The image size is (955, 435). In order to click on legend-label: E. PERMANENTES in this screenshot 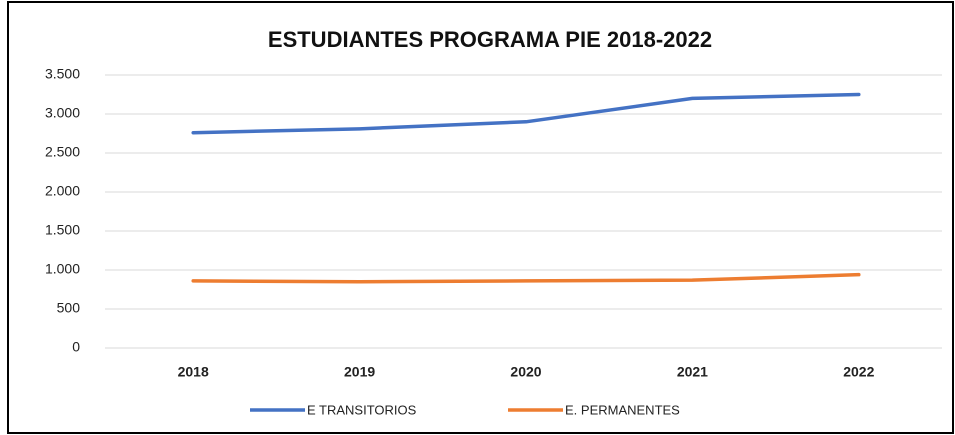, I will do `click(622, 409)`.